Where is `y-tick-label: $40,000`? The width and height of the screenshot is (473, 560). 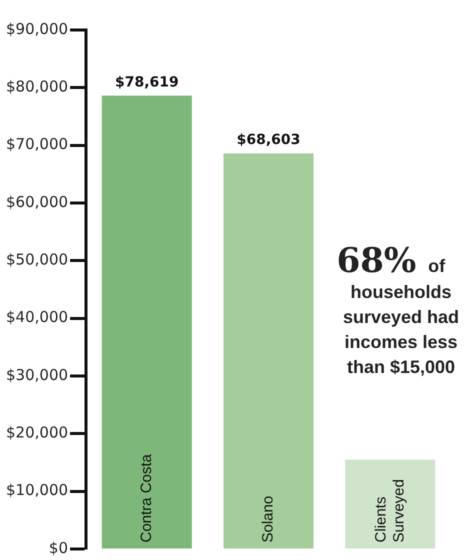
y-tick-label: $40,000 is located at coordinates (37, 317).